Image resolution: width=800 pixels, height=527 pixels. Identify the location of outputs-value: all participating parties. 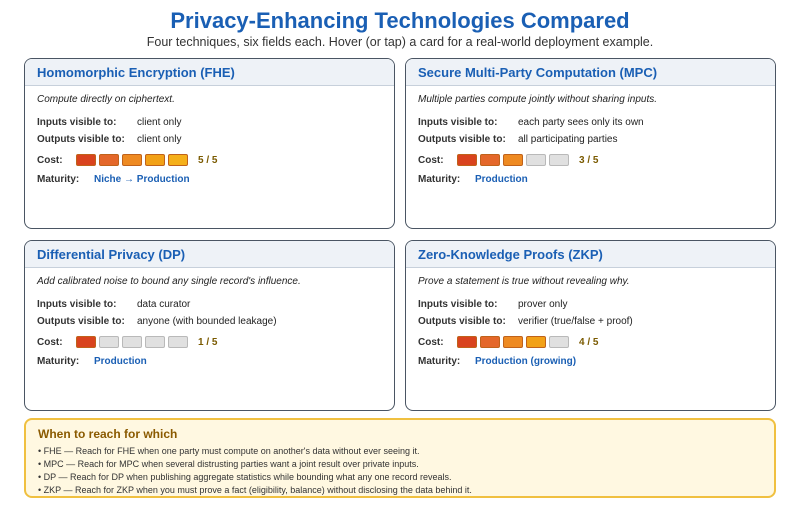
(568, 139).